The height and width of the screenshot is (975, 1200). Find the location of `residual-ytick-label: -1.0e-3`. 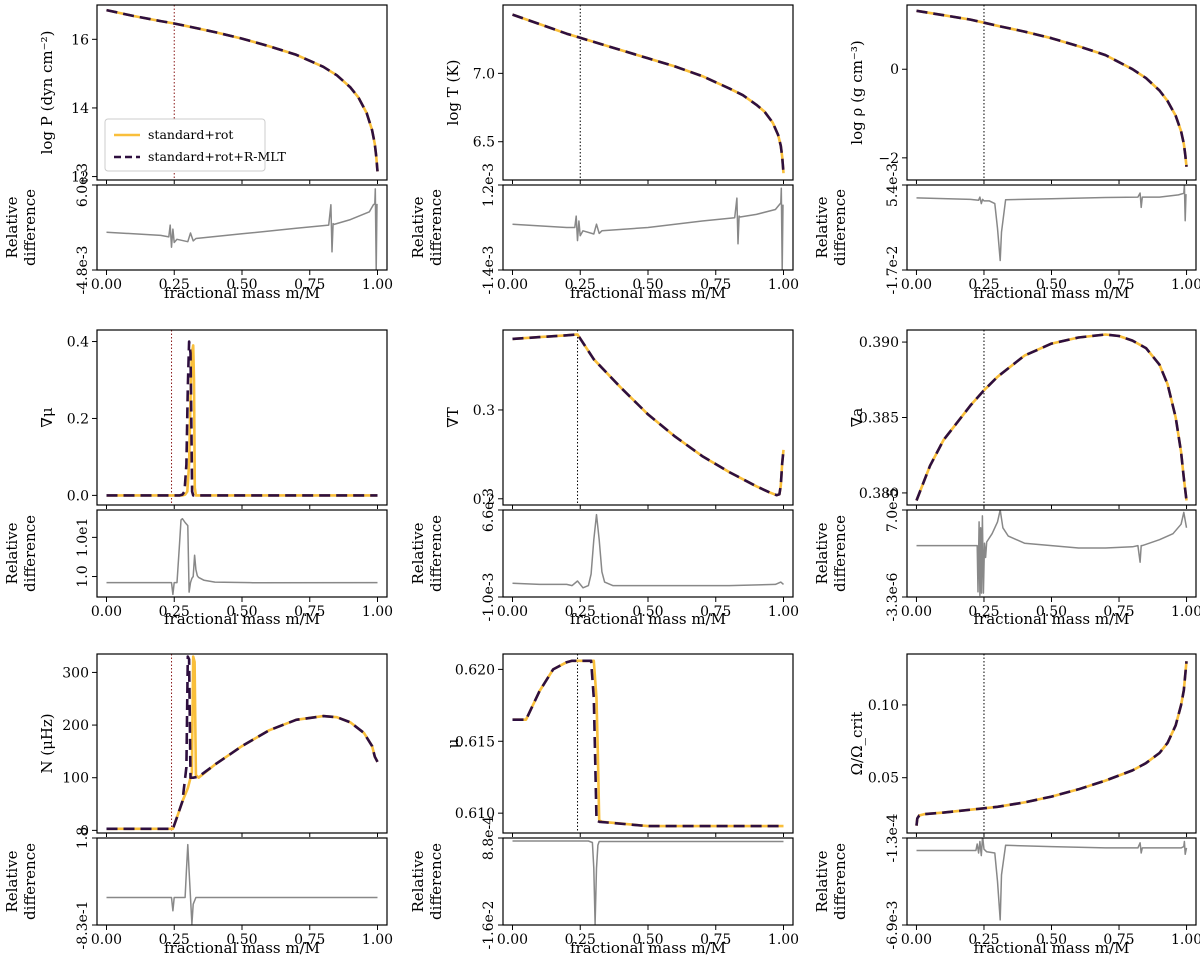

residual-ytick-label: -1.0e-3 is located at coordinates (489, 597).